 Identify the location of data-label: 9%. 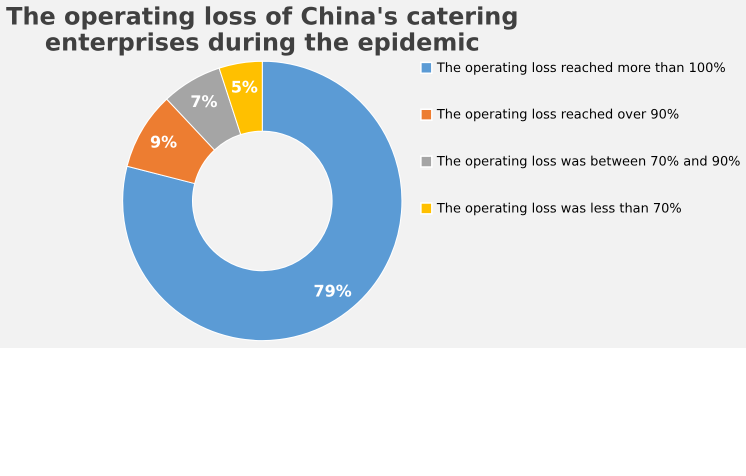
(164, 142).